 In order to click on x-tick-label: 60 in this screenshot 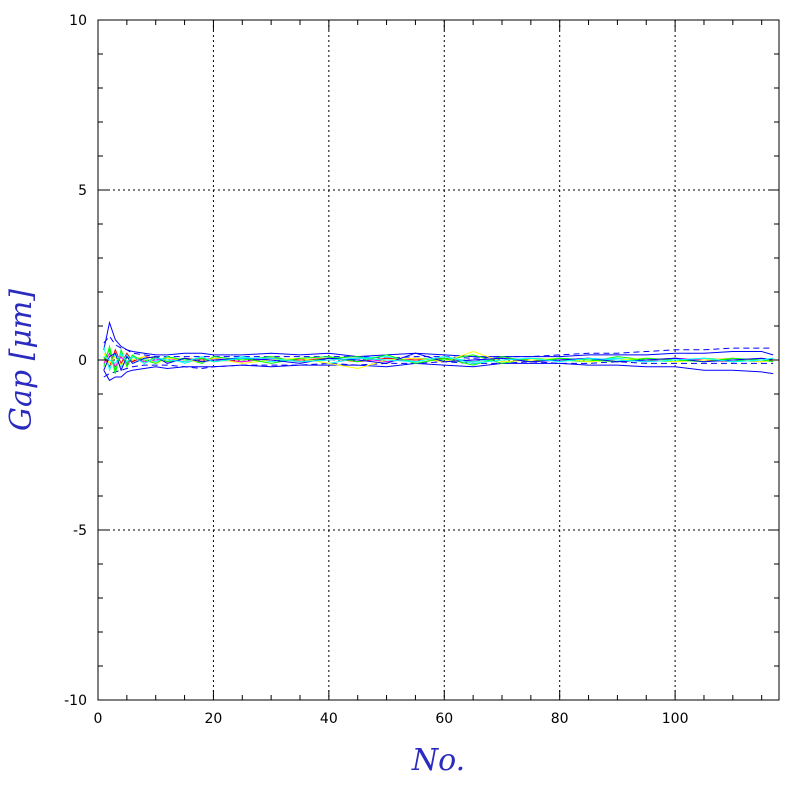, I will do `click(444, 719)`.